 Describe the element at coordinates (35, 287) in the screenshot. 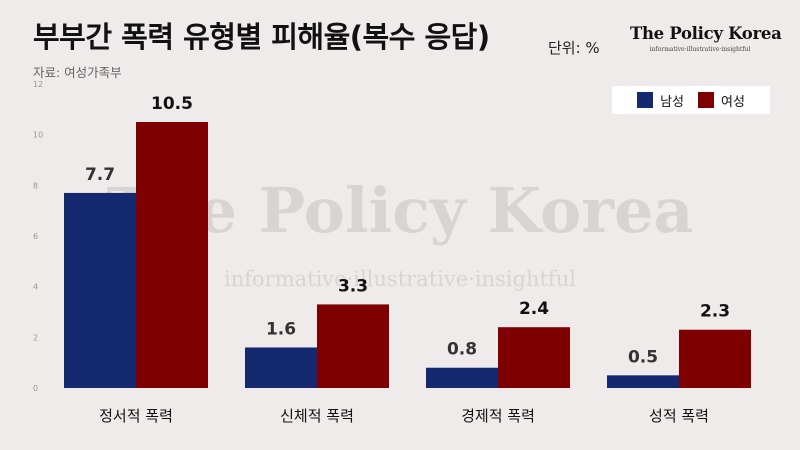

I see `y-tick-label: 4` at that location.